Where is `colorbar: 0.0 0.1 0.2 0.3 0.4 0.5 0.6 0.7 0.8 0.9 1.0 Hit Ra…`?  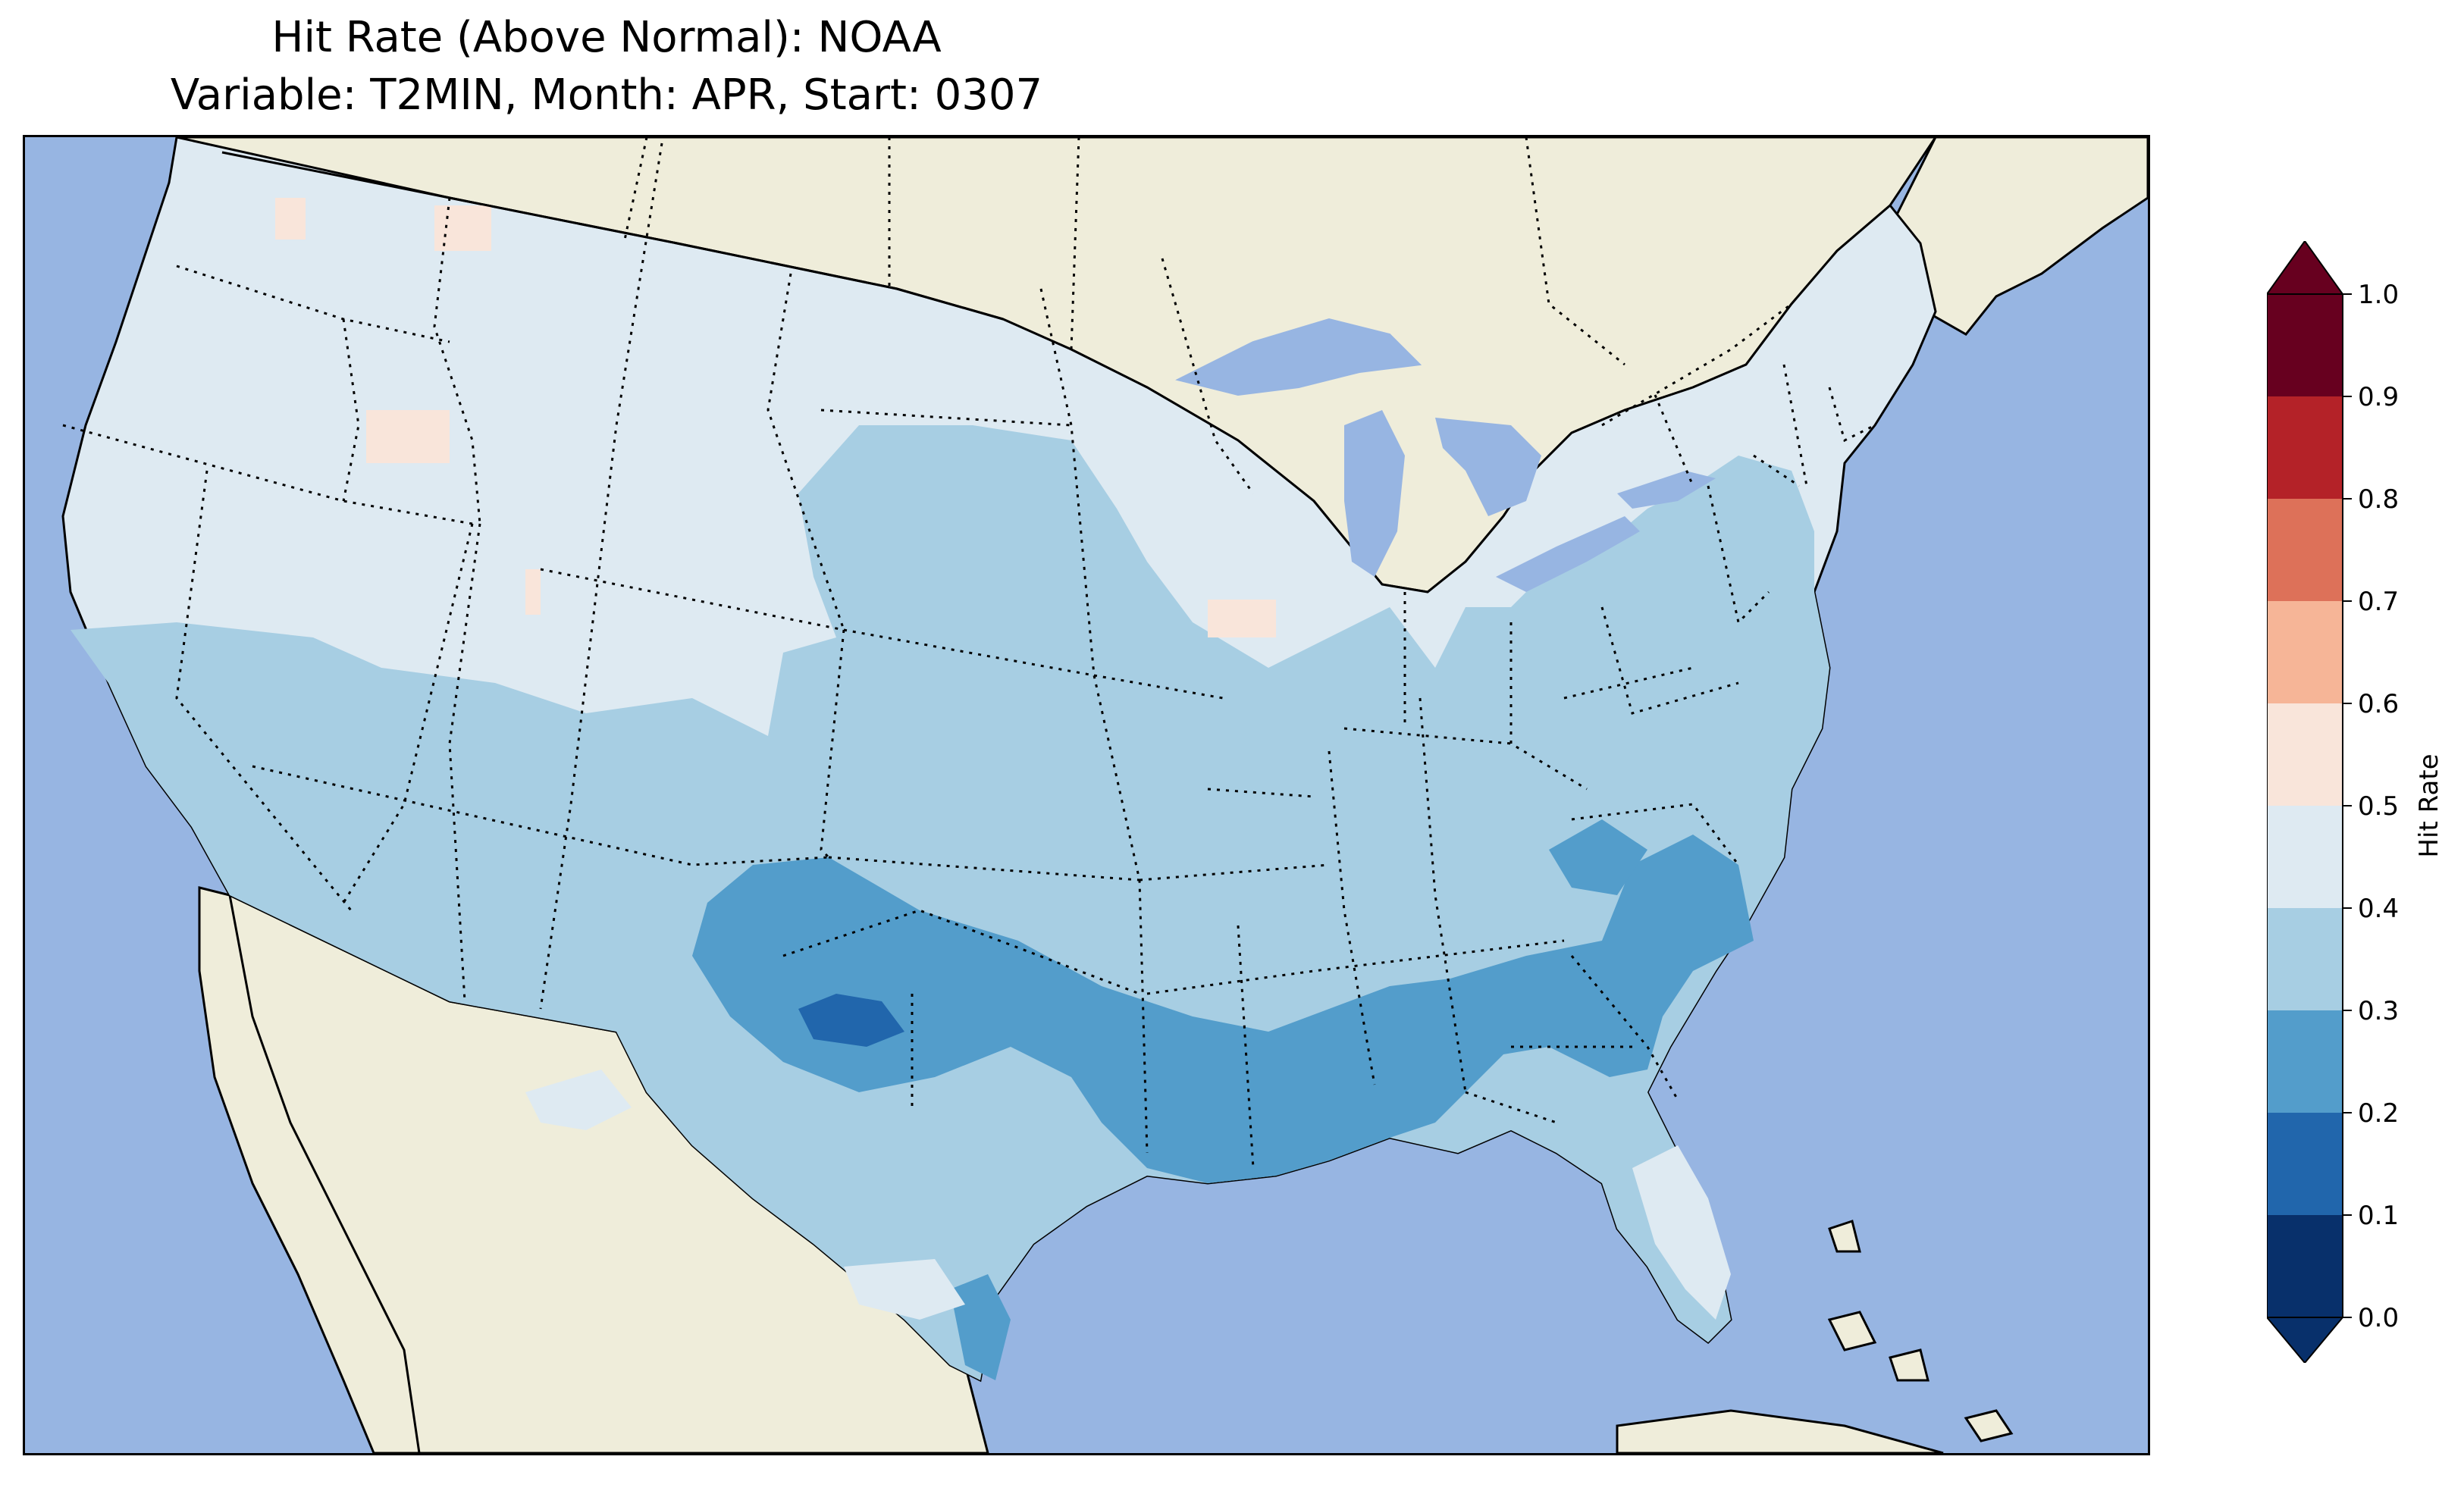 colorbar: 0.0 0.1 0.2 0.3 0.4 0.5 0.6 0.7 0.8 0.9 1.0 Hit Ra… is located at coordinates (2355, 802).